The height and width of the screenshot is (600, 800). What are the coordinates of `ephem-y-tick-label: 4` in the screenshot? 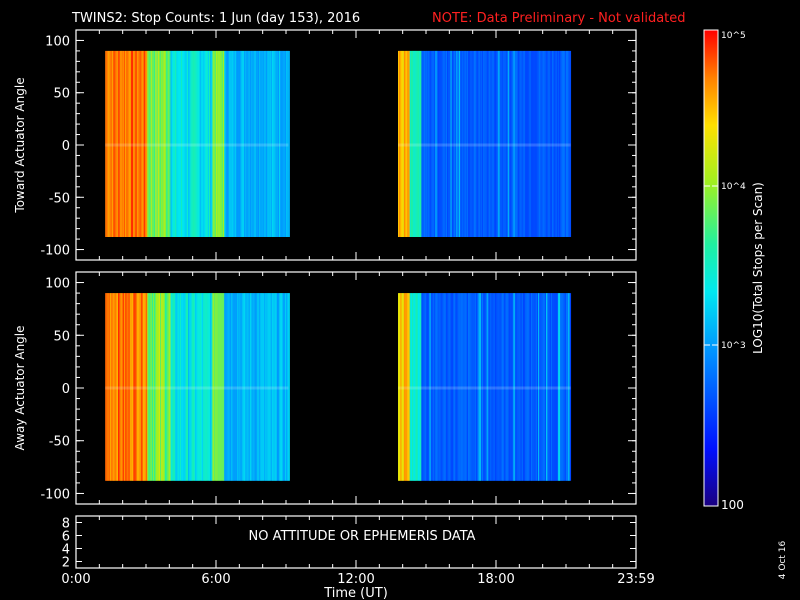 It's located at (66, 550).